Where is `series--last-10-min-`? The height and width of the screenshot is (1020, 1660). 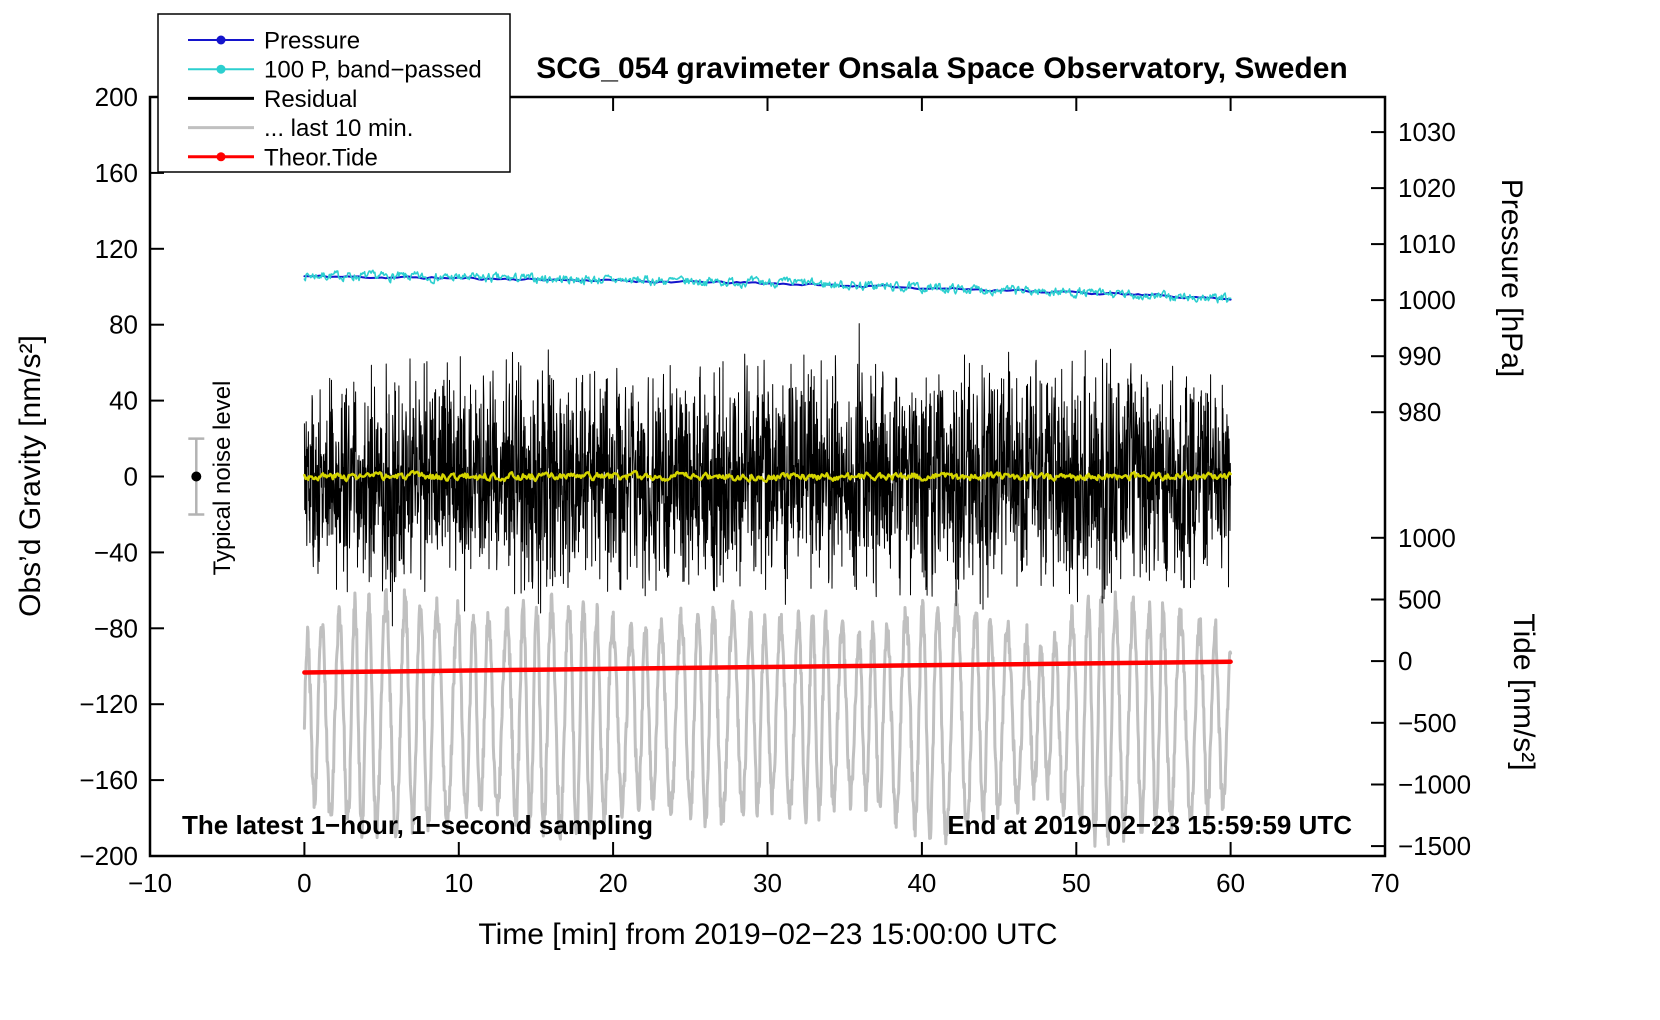
series--last-10-min- is located at coordinates (767, 718).